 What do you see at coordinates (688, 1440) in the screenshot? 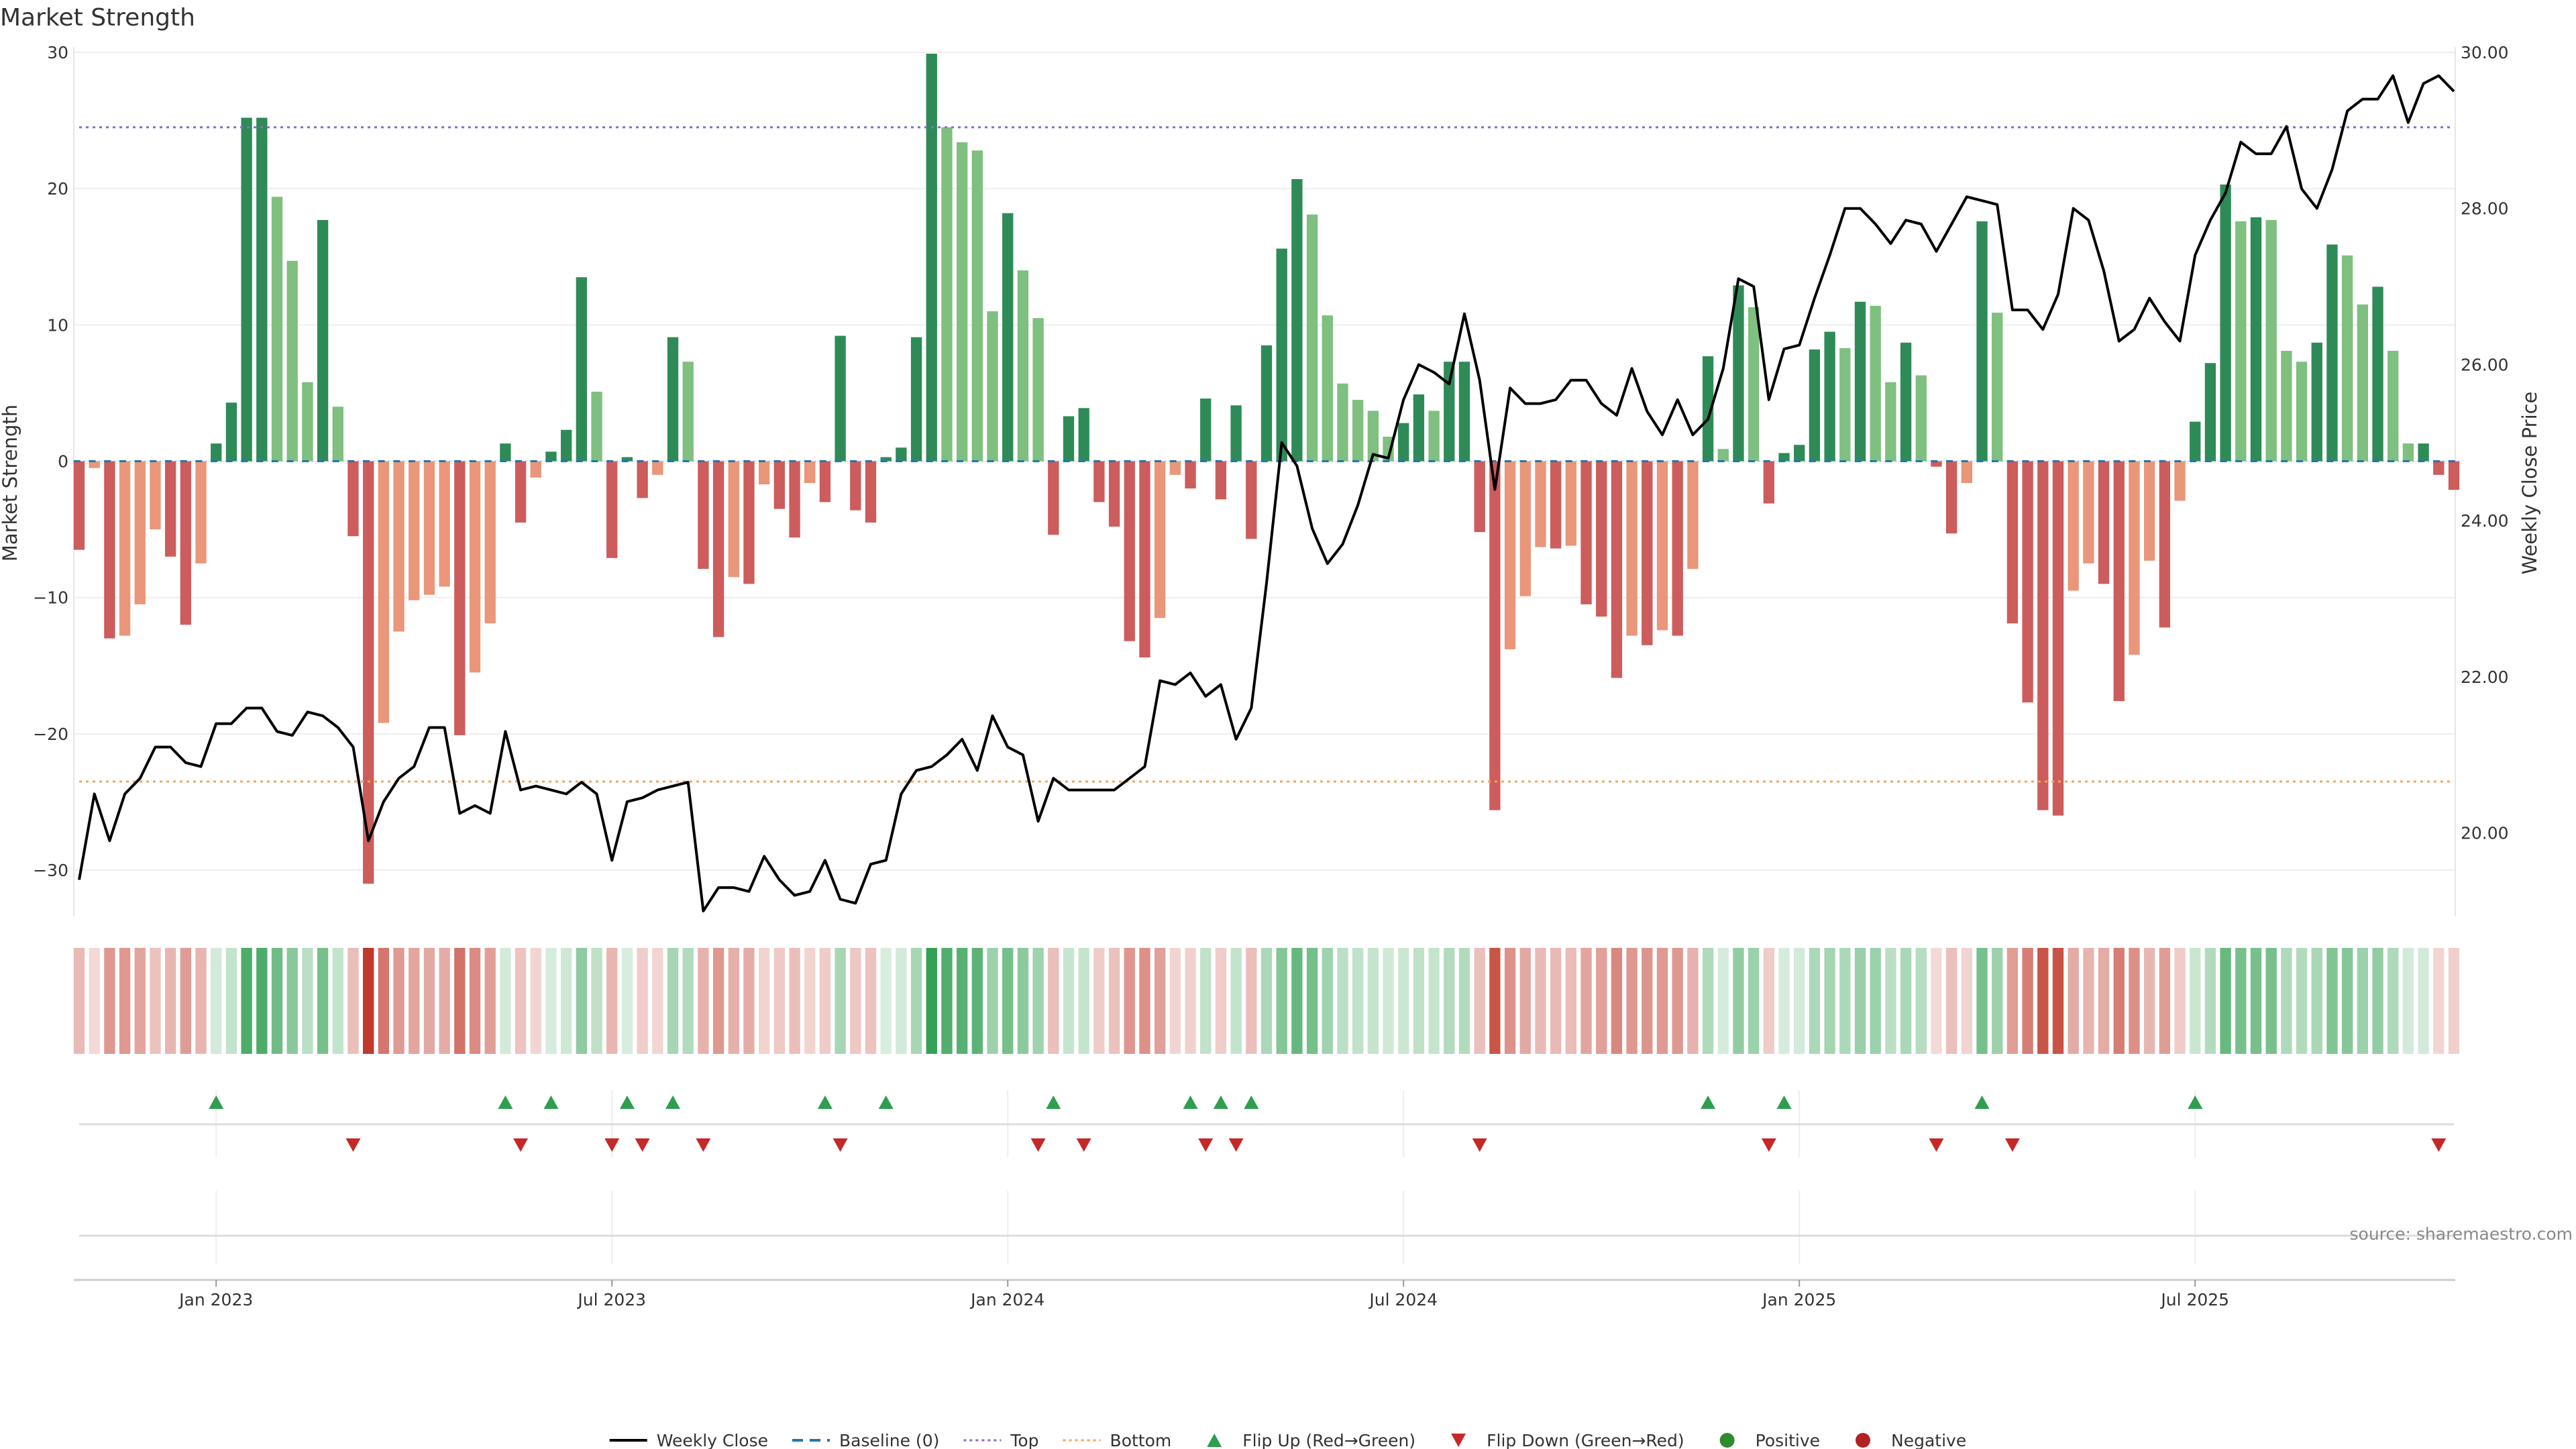
I see `legend-item: Weekly Close` at bounding box center [688, 1440].